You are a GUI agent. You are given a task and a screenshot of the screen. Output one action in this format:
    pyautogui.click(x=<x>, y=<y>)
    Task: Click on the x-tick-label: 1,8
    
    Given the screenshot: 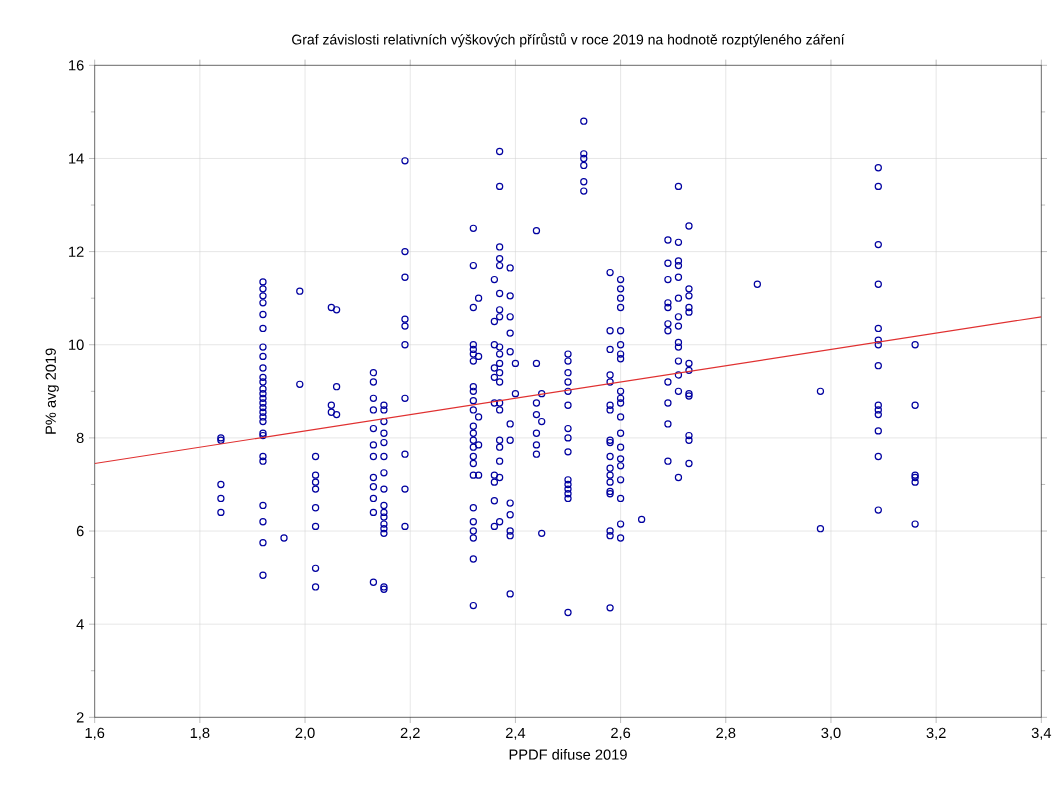 What is the action you would take?
    pyautogui.click(x=200, y=733)
    